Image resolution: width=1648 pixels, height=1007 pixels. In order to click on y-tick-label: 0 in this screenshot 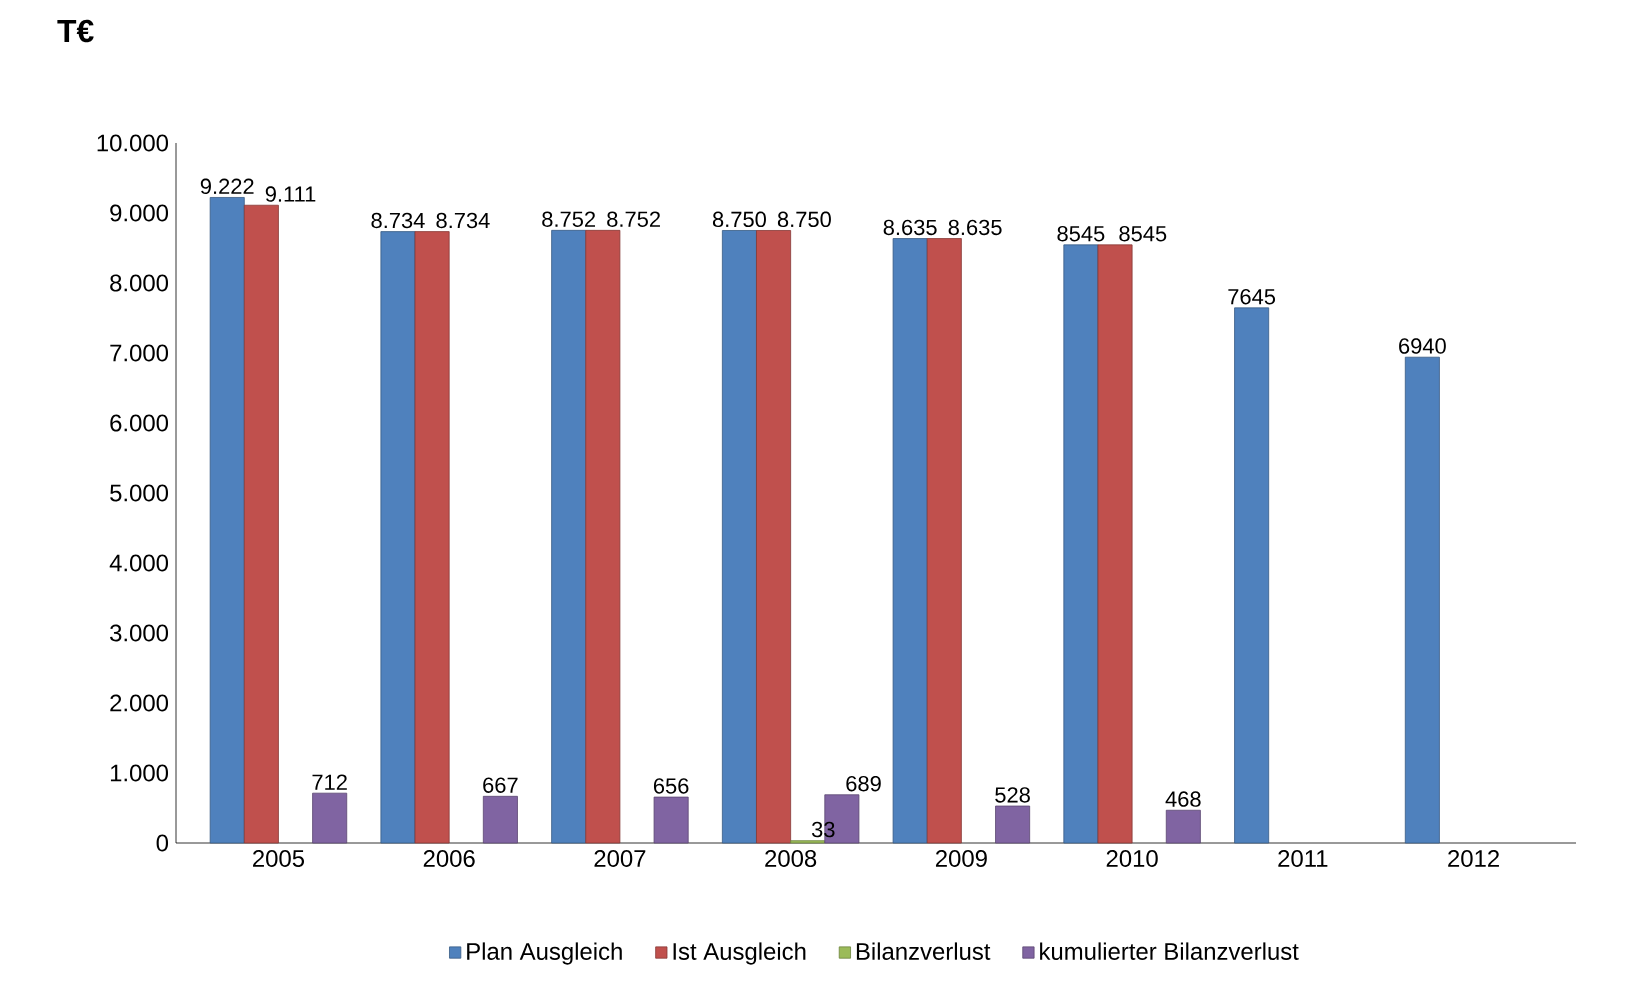, I will do `click(162, 843)`.